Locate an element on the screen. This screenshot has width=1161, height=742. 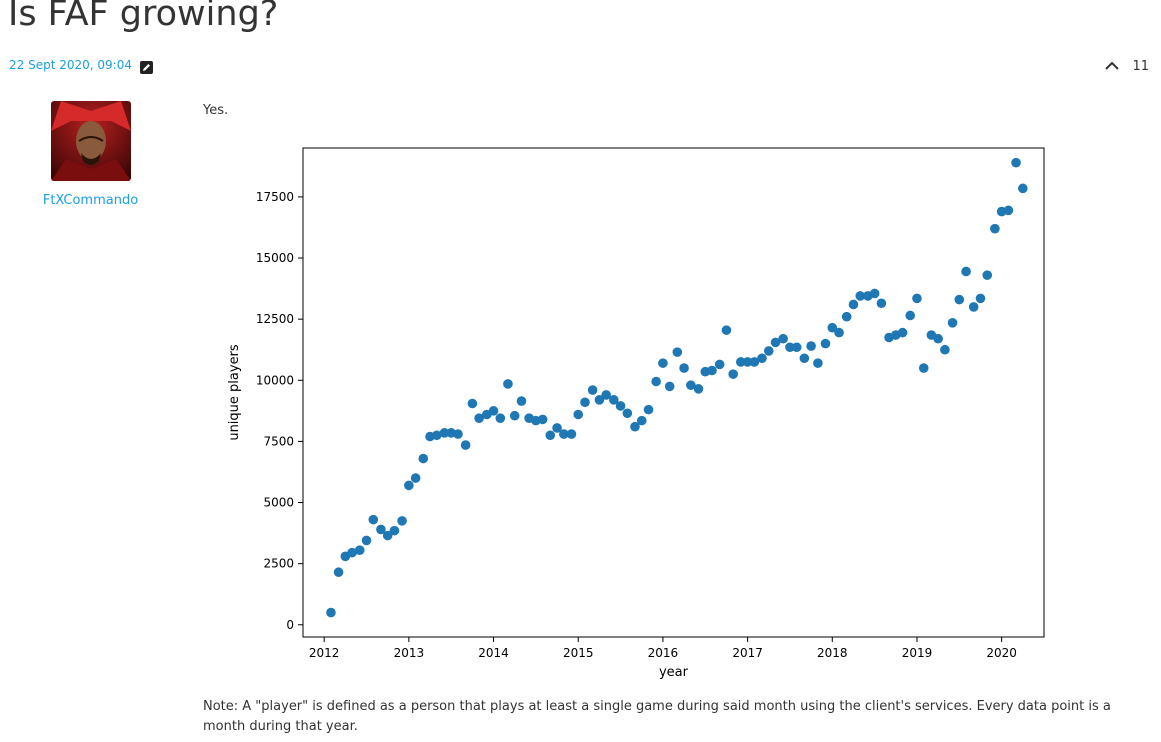
x-axis-label: year is located at coordinates (674, 672).